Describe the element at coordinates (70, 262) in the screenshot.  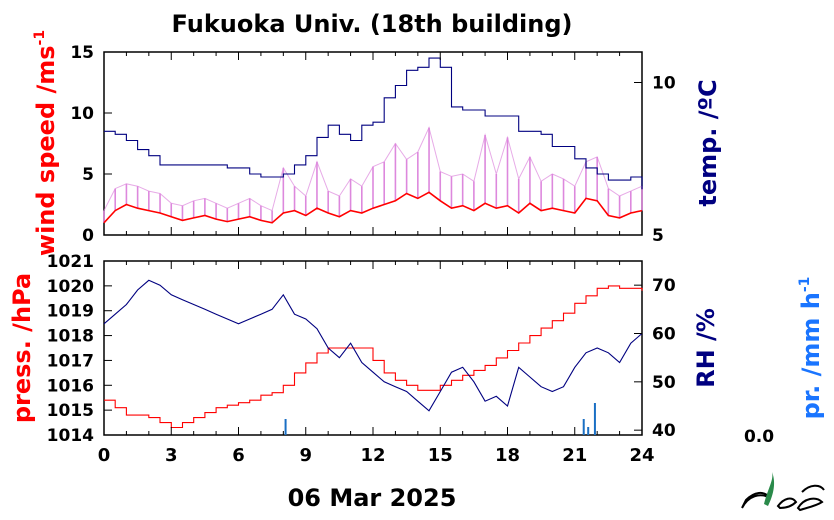
I see `left-tick-label: 1021` at that location.